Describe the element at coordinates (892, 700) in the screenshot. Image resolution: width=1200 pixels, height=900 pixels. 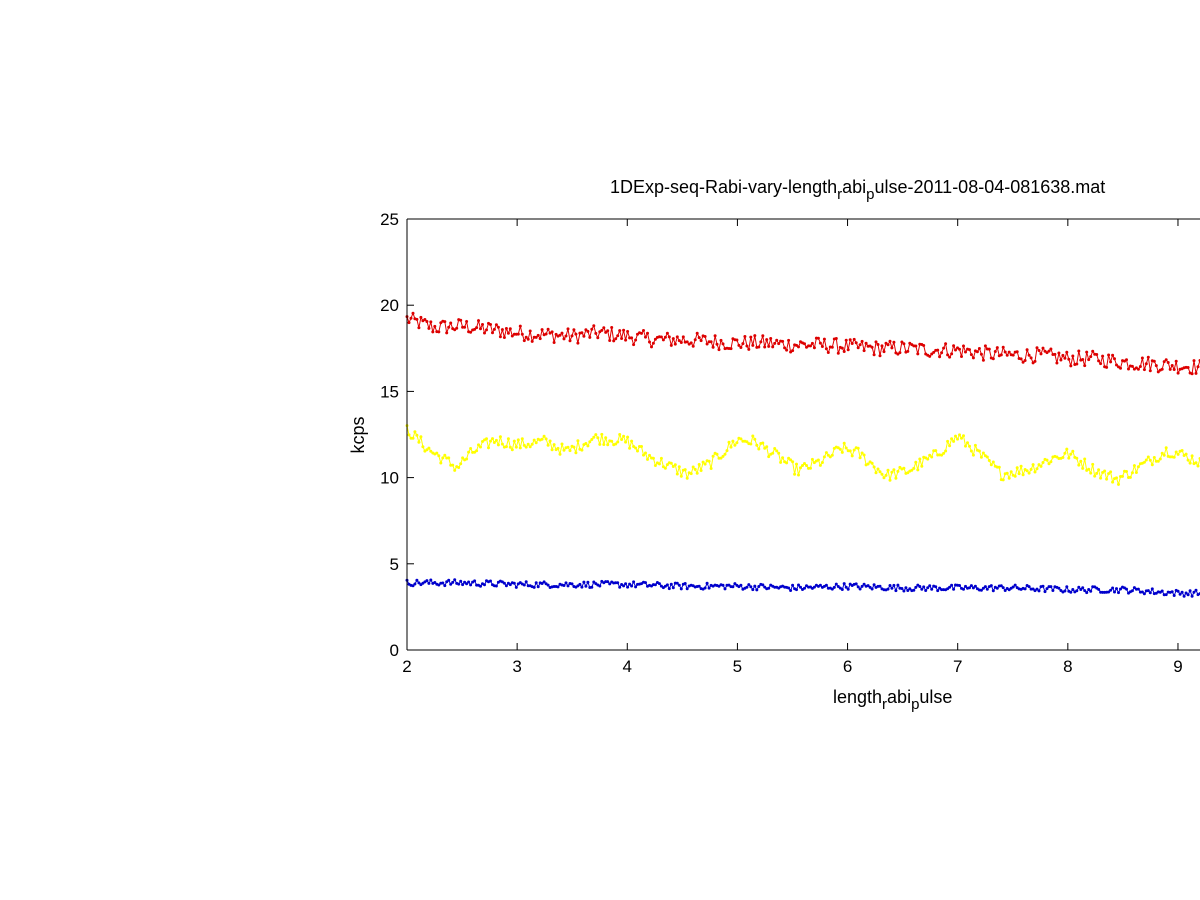
I see `x-axis-label: lengthrabipulse` at that location.